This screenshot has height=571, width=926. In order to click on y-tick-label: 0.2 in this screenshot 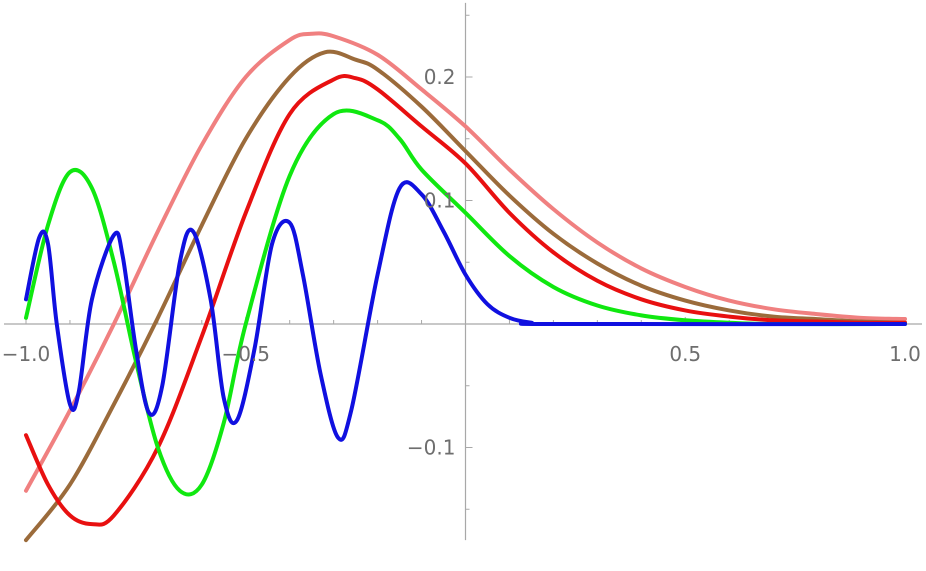, I will do `click(440, 77)`.